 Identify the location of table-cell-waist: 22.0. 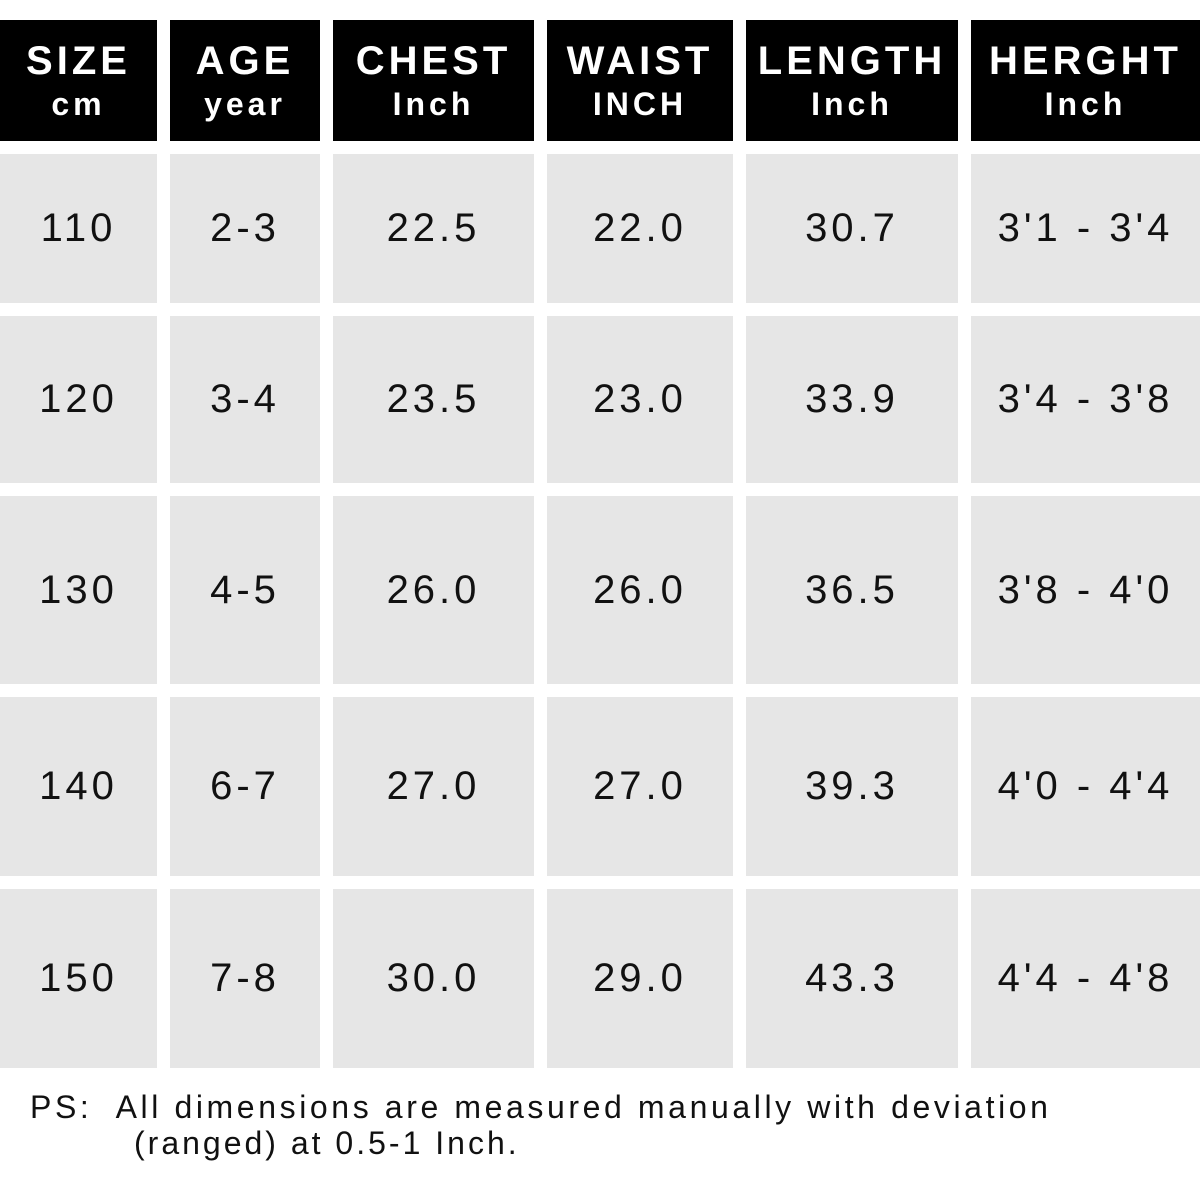
(640, 228).